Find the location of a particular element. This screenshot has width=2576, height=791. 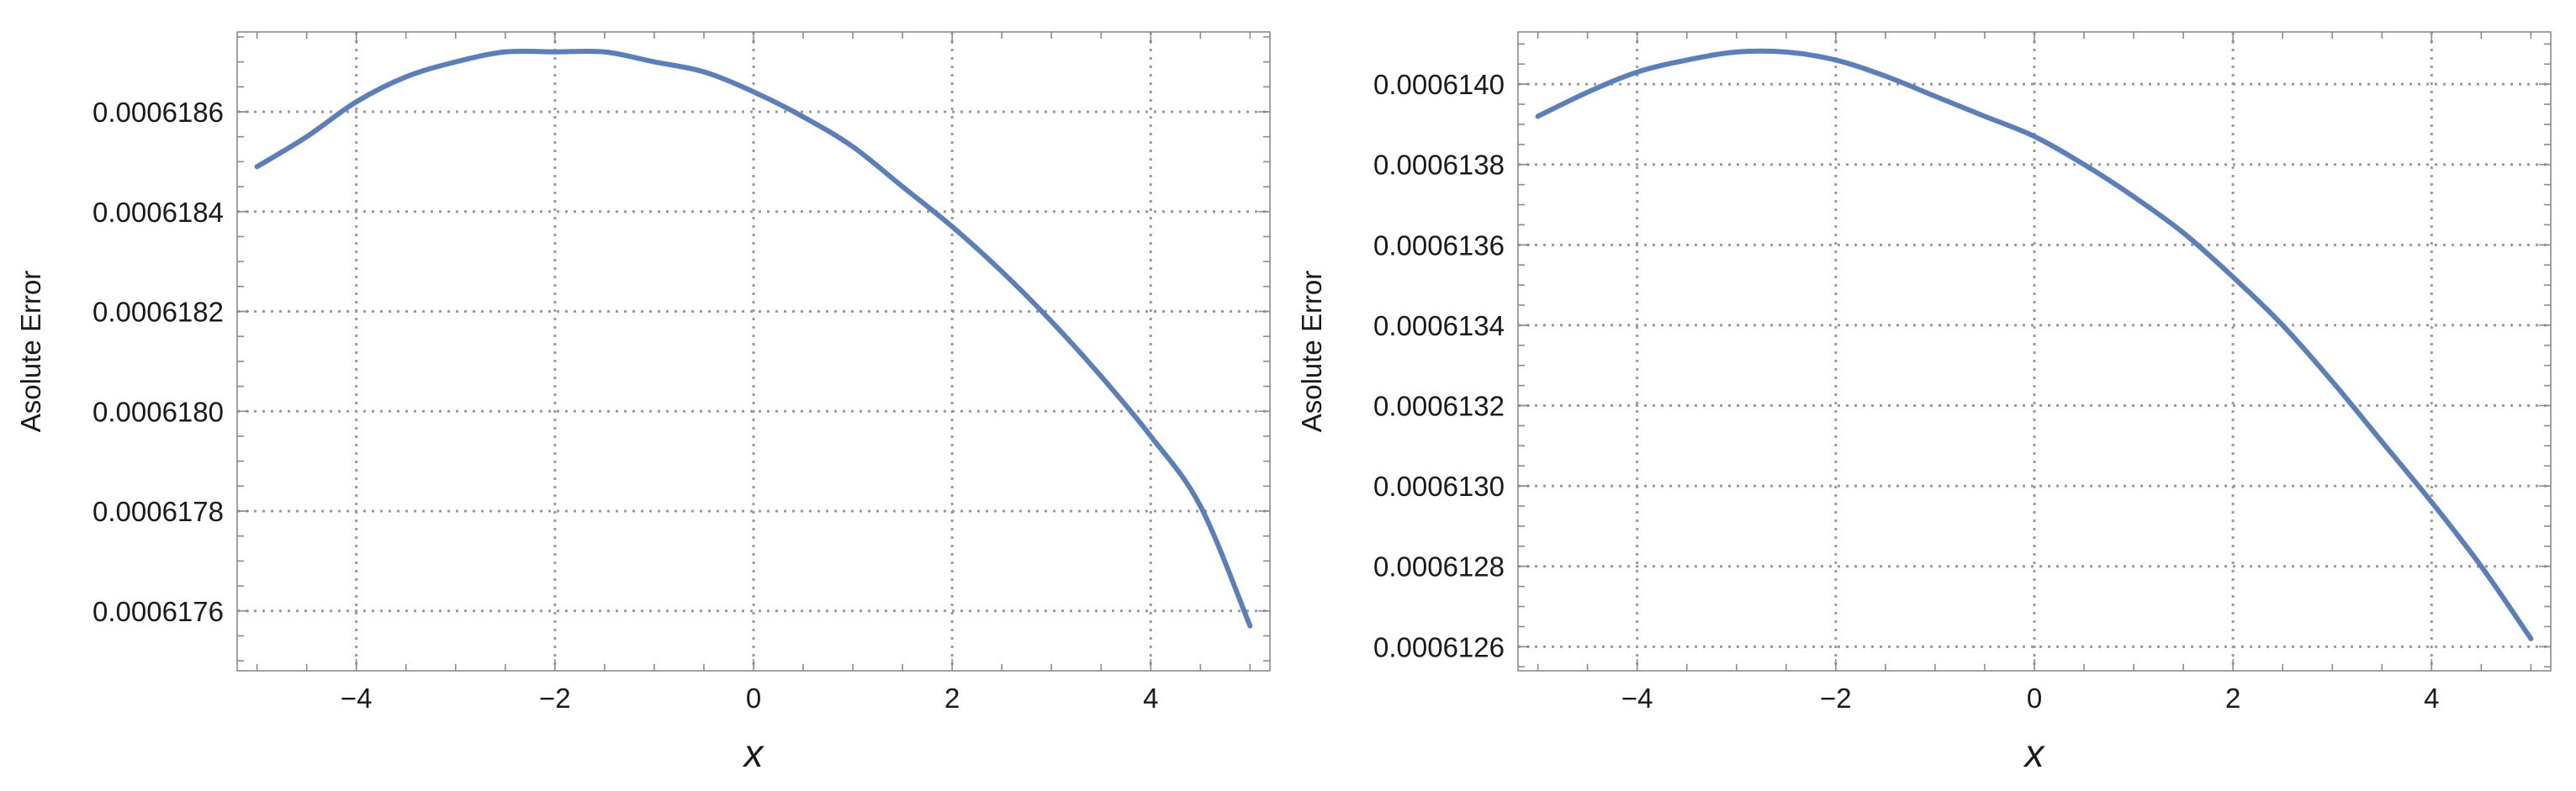

y-tick-label: 0.0006138 is located at coordinates (1439, 165).